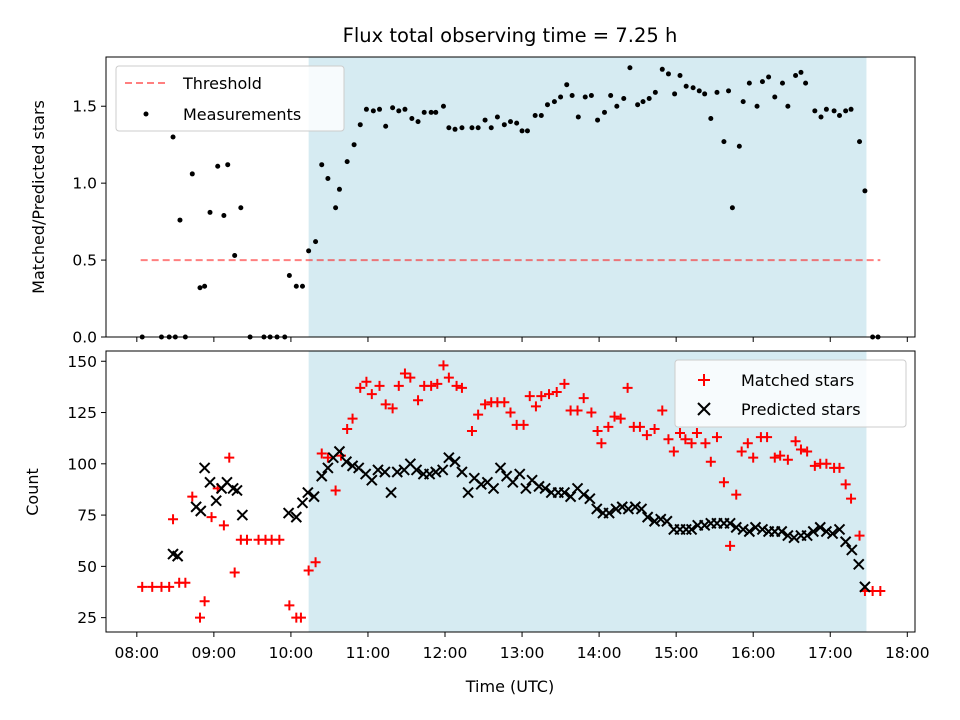  I want to click on legend-matched-swatch, so click(704, 380).